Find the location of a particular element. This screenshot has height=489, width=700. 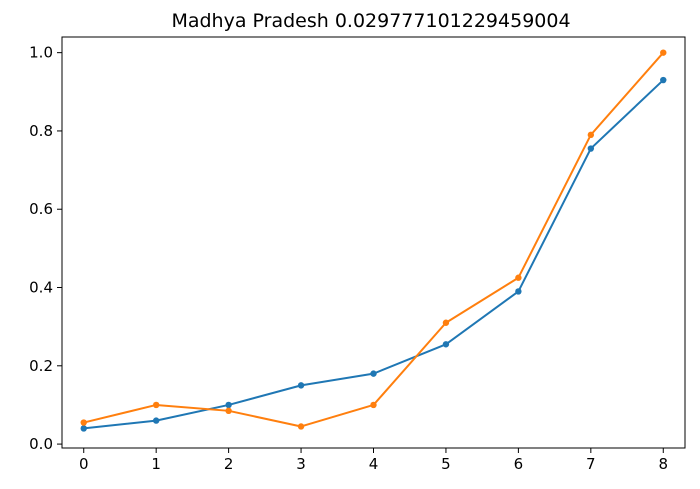

x-tick-label: 5 is located at coordinates (446, 464).